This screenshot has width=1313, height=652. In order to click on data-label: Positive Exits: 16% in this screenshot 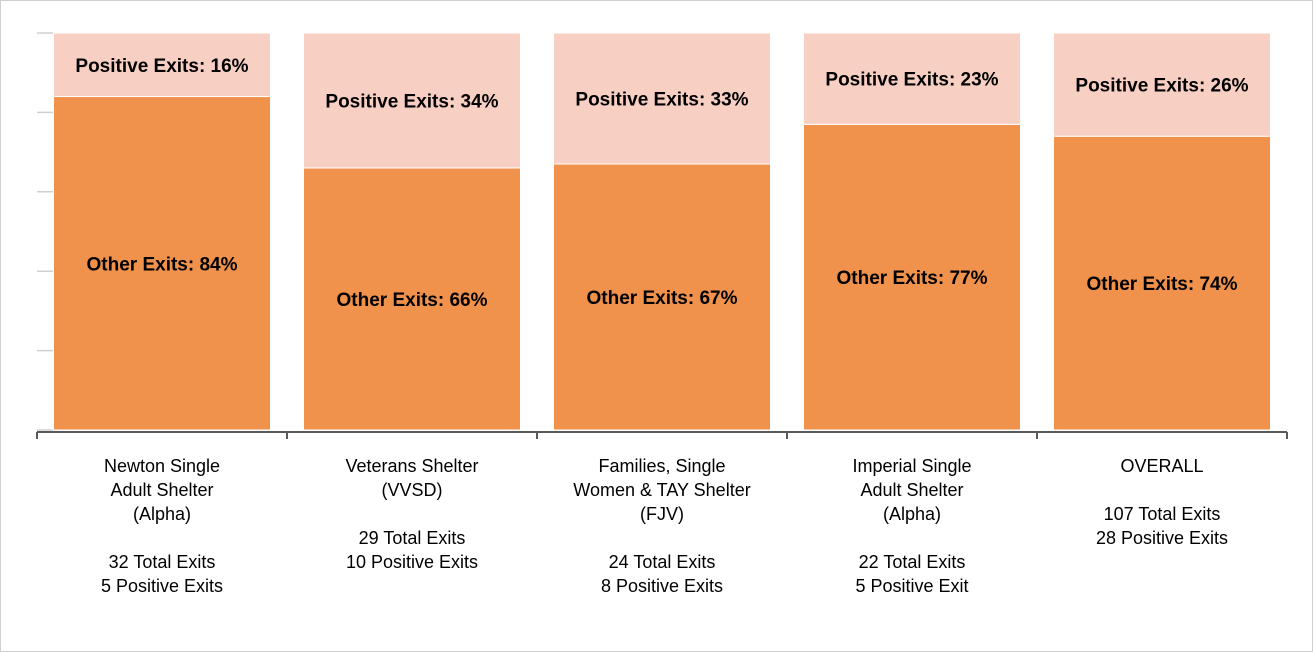, I will do `click(161, 66)`.